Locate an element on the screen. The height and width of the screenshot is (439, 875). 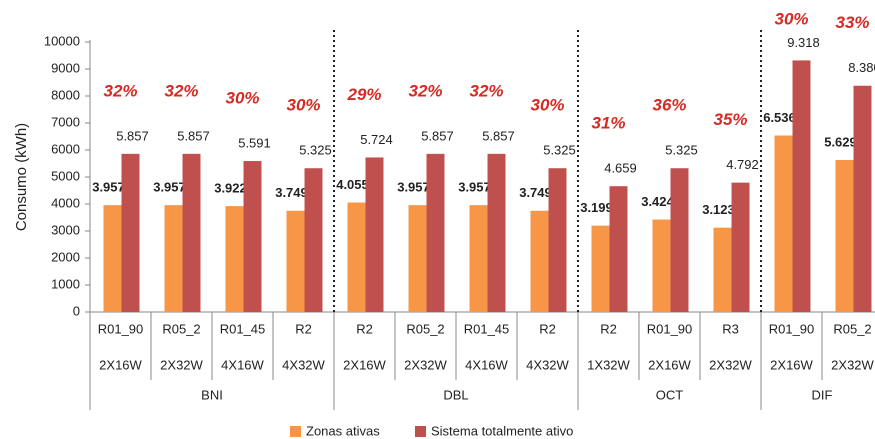
value-label: 5.591 is located at coordinates (254, 142).